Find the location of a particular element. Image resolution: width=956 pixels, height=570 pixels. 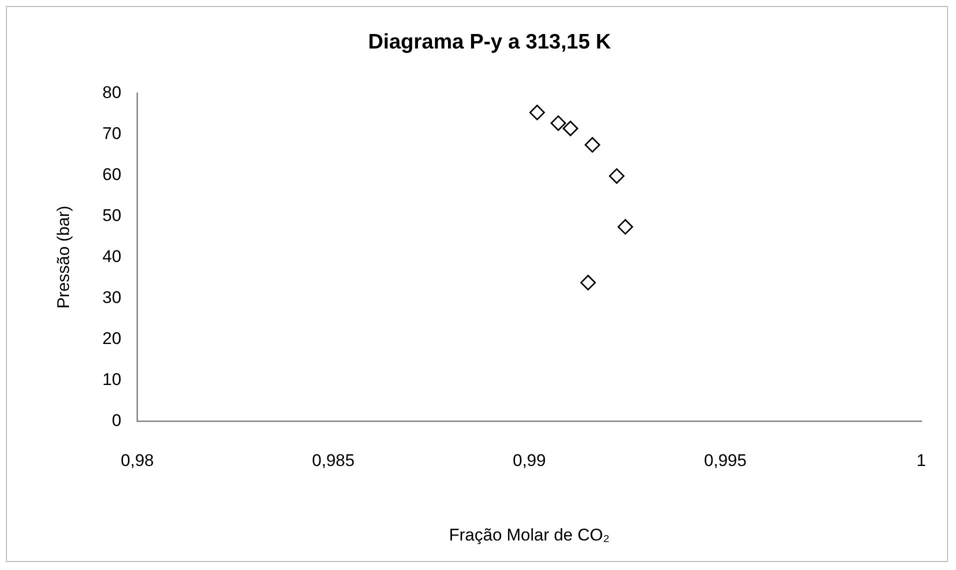

y-tick-label: 10 is located at coordinates (112, 379).